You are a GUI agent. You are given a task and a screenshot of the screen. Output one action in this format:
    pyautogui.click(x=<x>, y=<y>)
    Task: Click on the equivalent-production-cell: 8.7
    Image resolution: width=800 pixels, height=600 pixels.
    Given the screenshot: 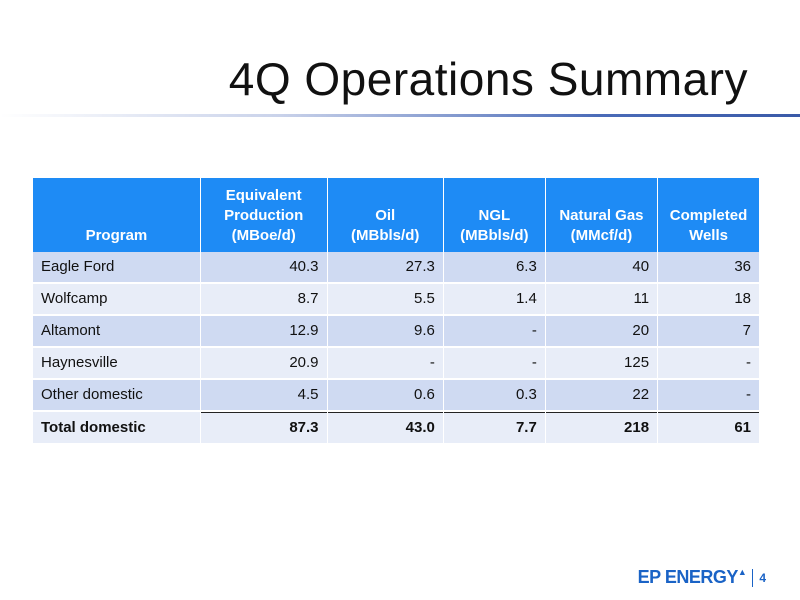 What is the action you would take?
    pyautogui.click(x=263, y=300)
    